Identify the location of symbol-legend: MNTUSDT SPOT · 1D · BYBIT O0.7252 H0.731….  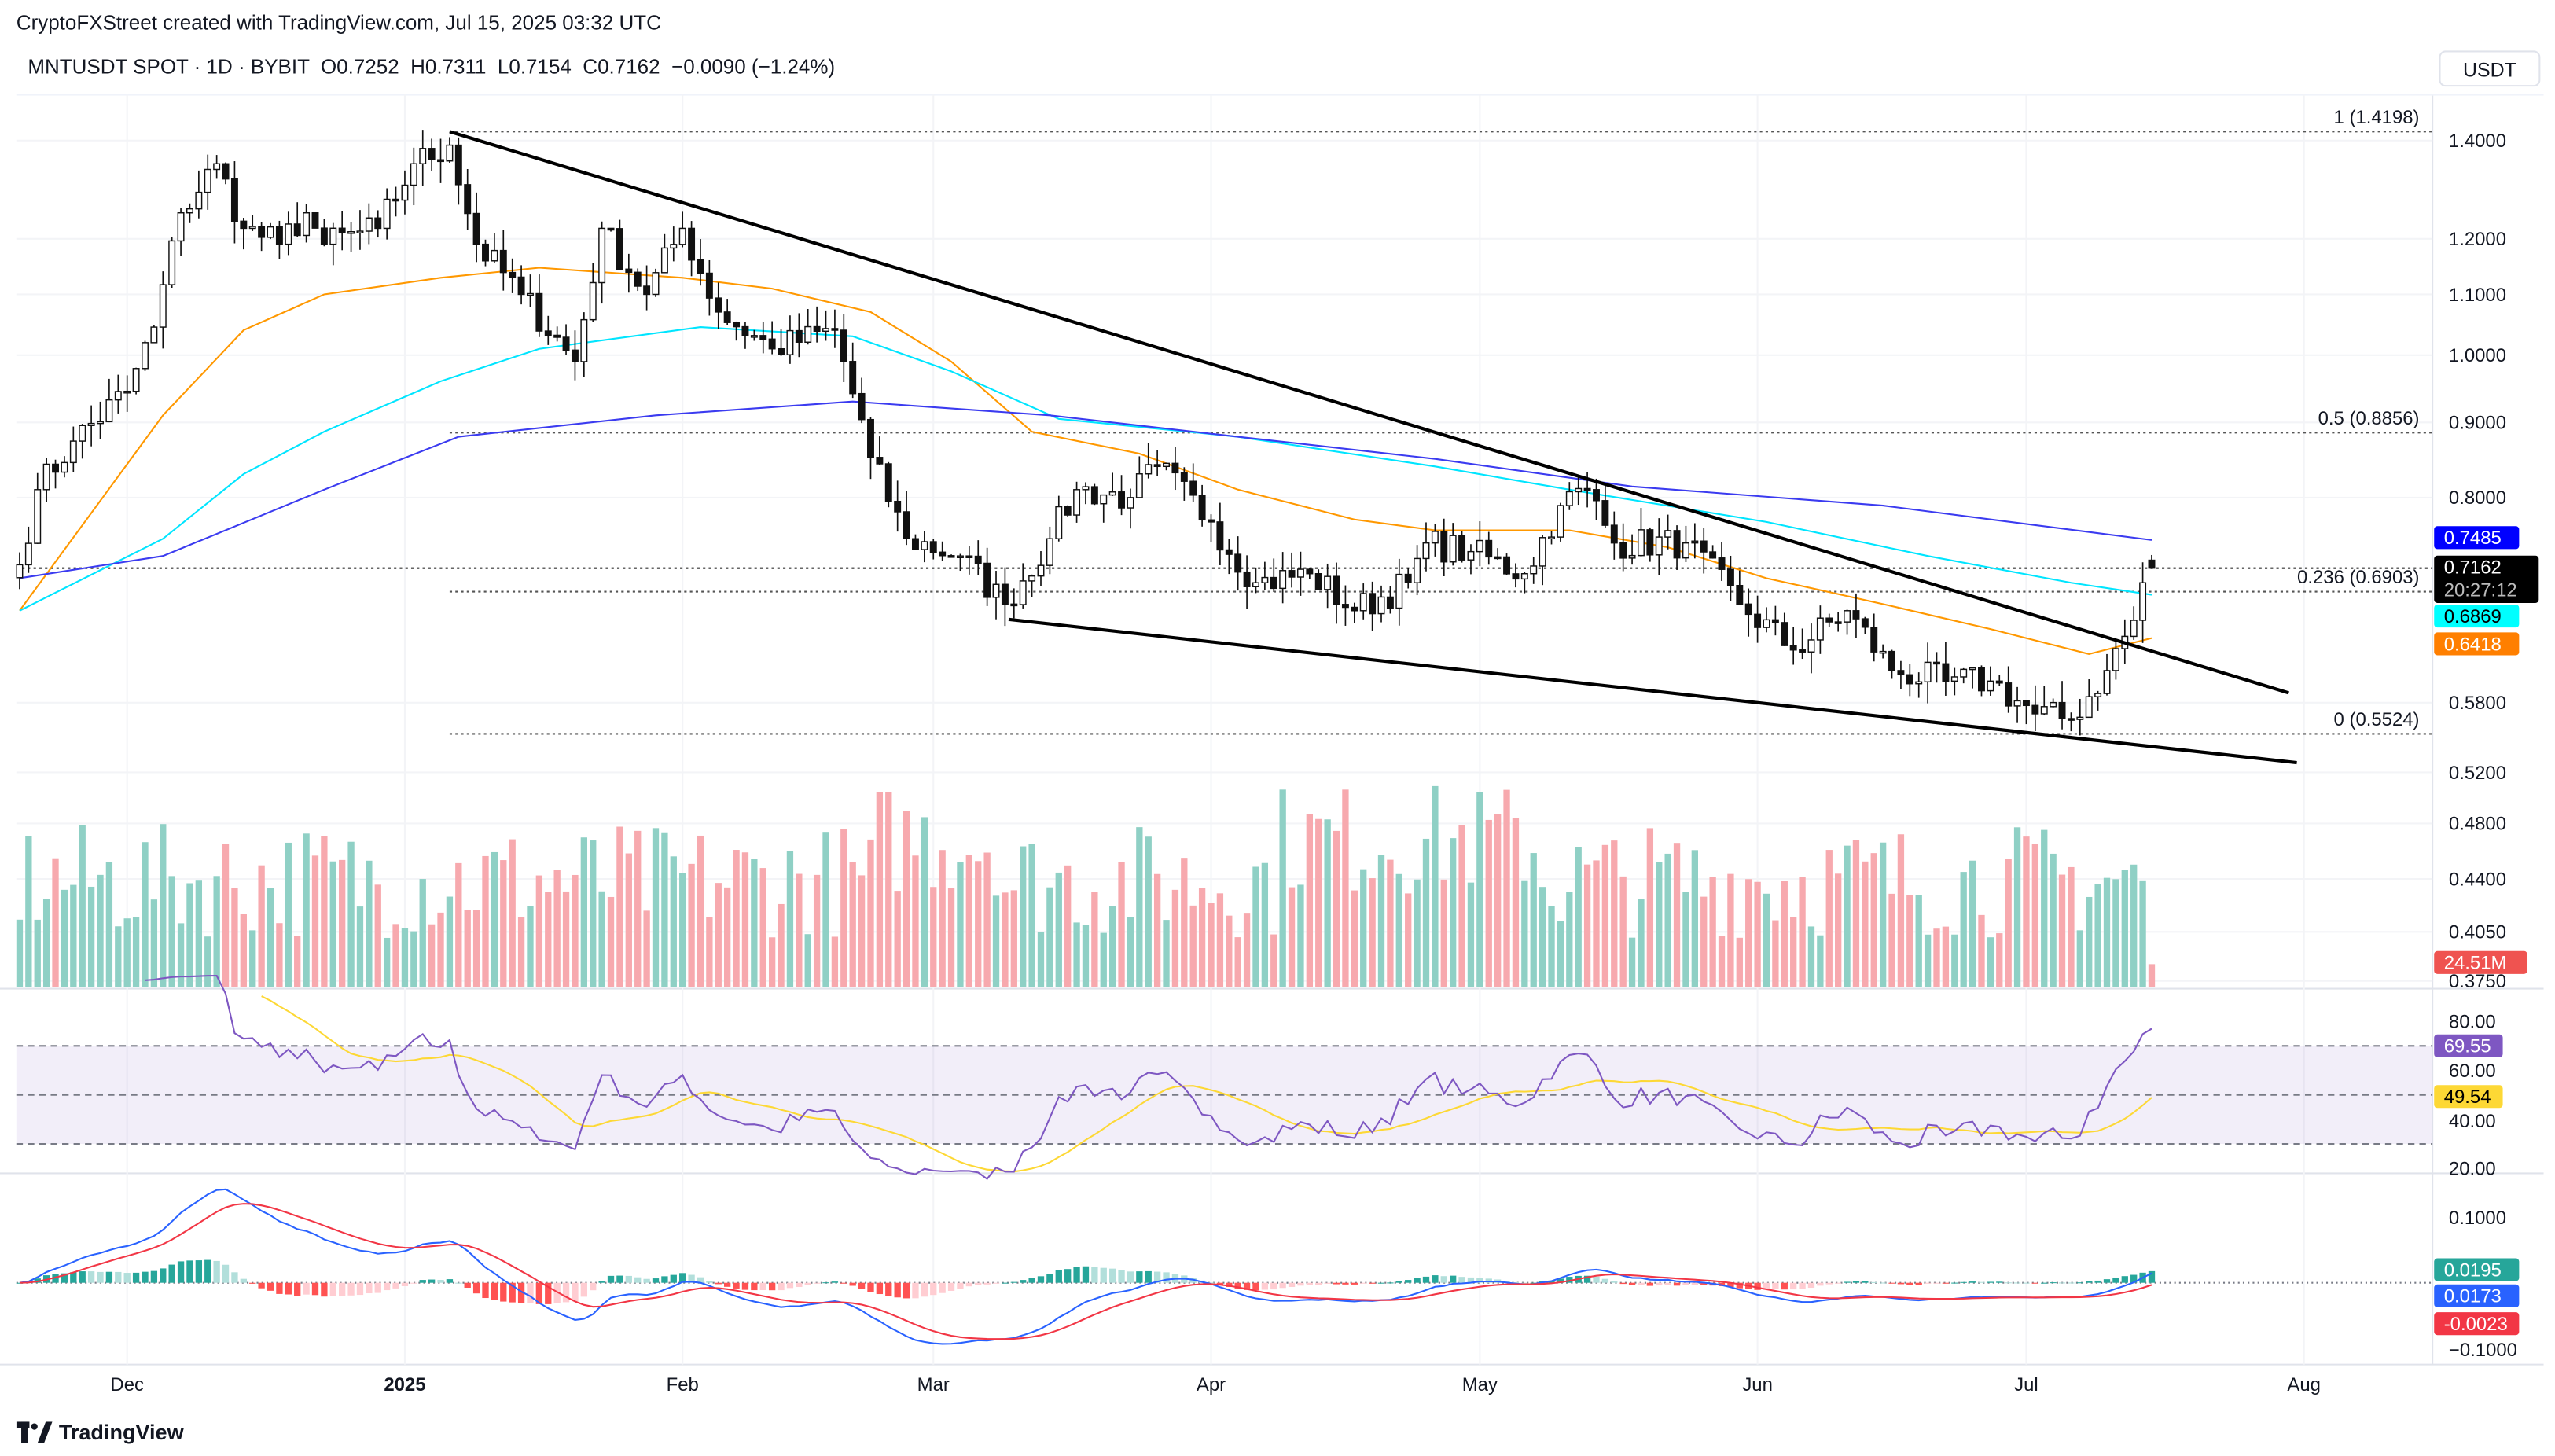
(432, 67).